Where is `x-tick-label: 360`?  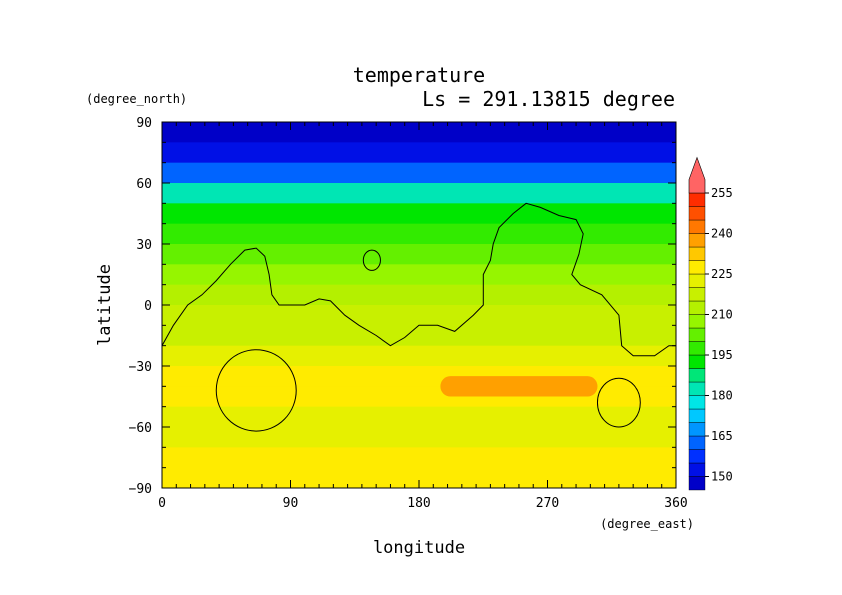
x-tick-label: 360 is located at coordinates (675, 503).